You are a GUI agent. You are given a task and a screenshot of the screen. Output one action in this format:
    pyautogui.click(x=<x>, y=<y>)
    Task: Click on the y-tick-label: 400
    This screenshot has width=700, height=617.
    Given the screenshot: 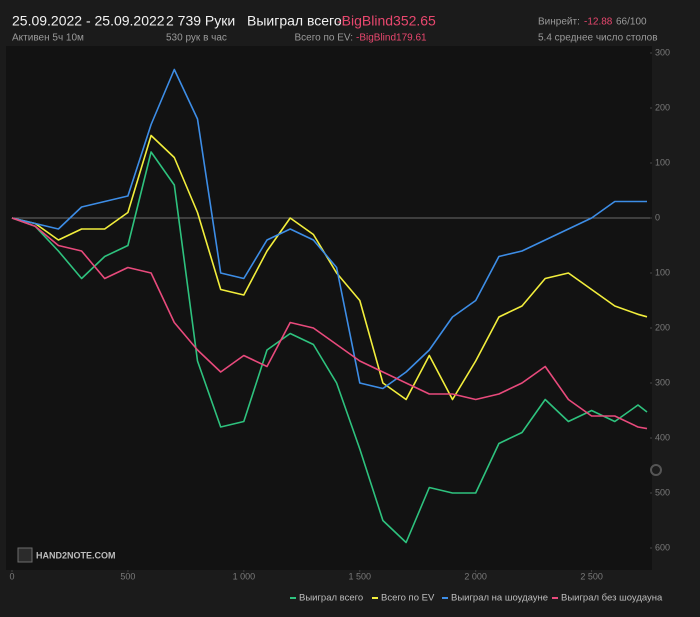 What is the action you would take?
    pyautogui.click(x=662, y=437)
    